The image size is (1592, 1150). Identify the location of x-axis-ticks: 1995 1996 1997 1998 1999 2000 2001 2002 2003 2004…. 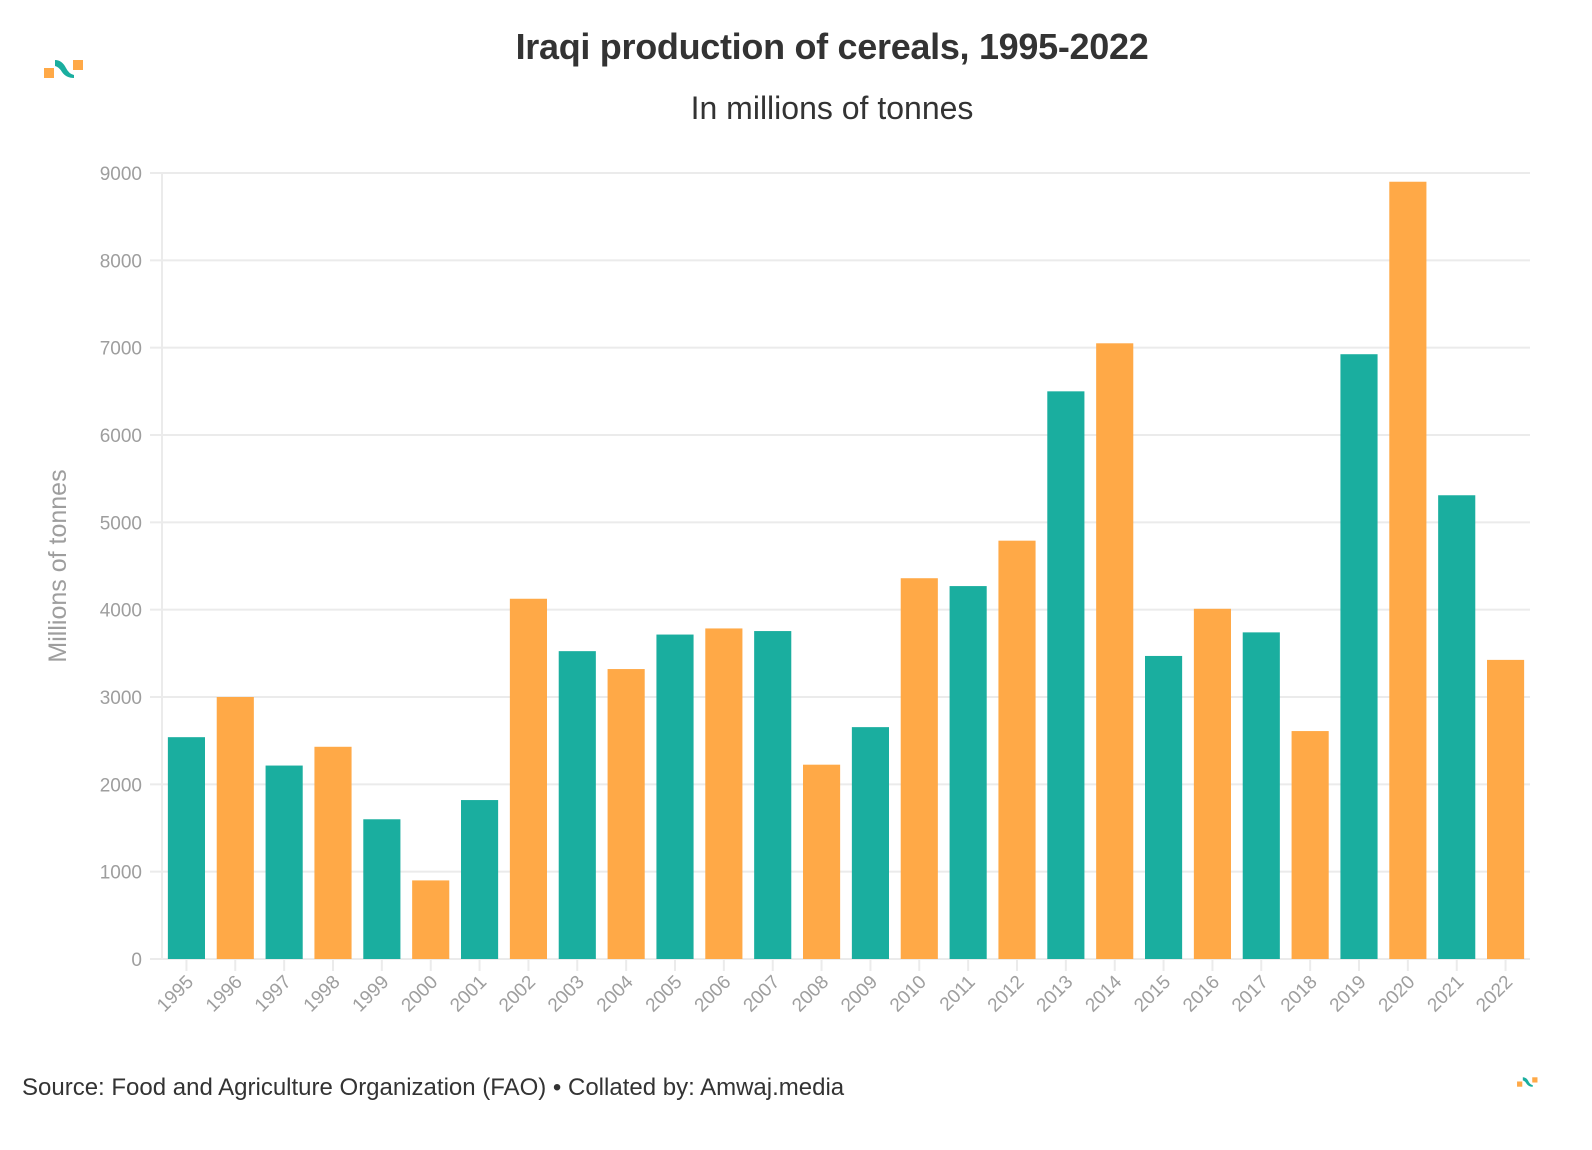
(835, 987).